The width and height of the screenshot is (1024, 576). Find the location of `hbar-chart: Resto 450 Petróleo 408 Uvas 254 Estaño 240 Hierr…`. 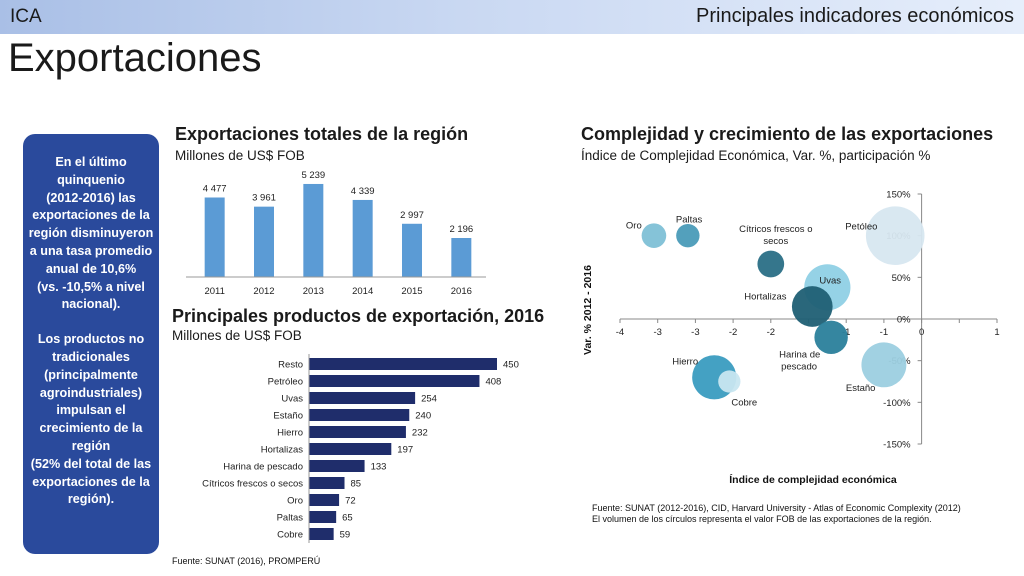

hbar-chart: Resto 450 Petróleo 408 Uvas 254 Estaño 240 Hierr… is located at coordinates (360, 448).